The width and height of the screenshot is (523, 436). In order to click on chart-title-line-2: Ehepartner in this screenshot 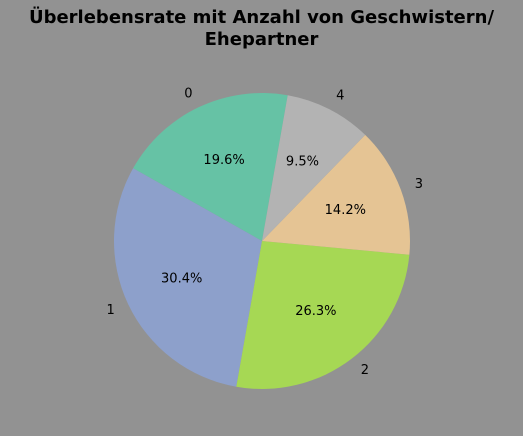, I will do `click(261, 39)`.